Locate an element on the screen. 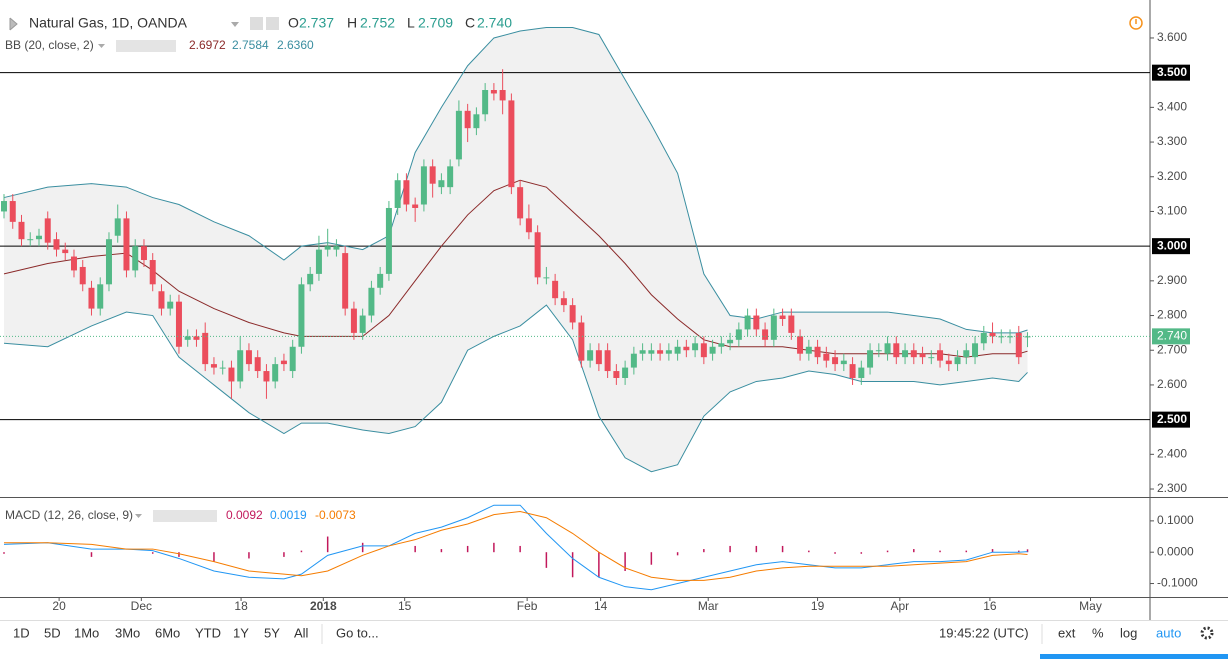  y-tick-label: 2.700 is located at coordinates (1172, 349).